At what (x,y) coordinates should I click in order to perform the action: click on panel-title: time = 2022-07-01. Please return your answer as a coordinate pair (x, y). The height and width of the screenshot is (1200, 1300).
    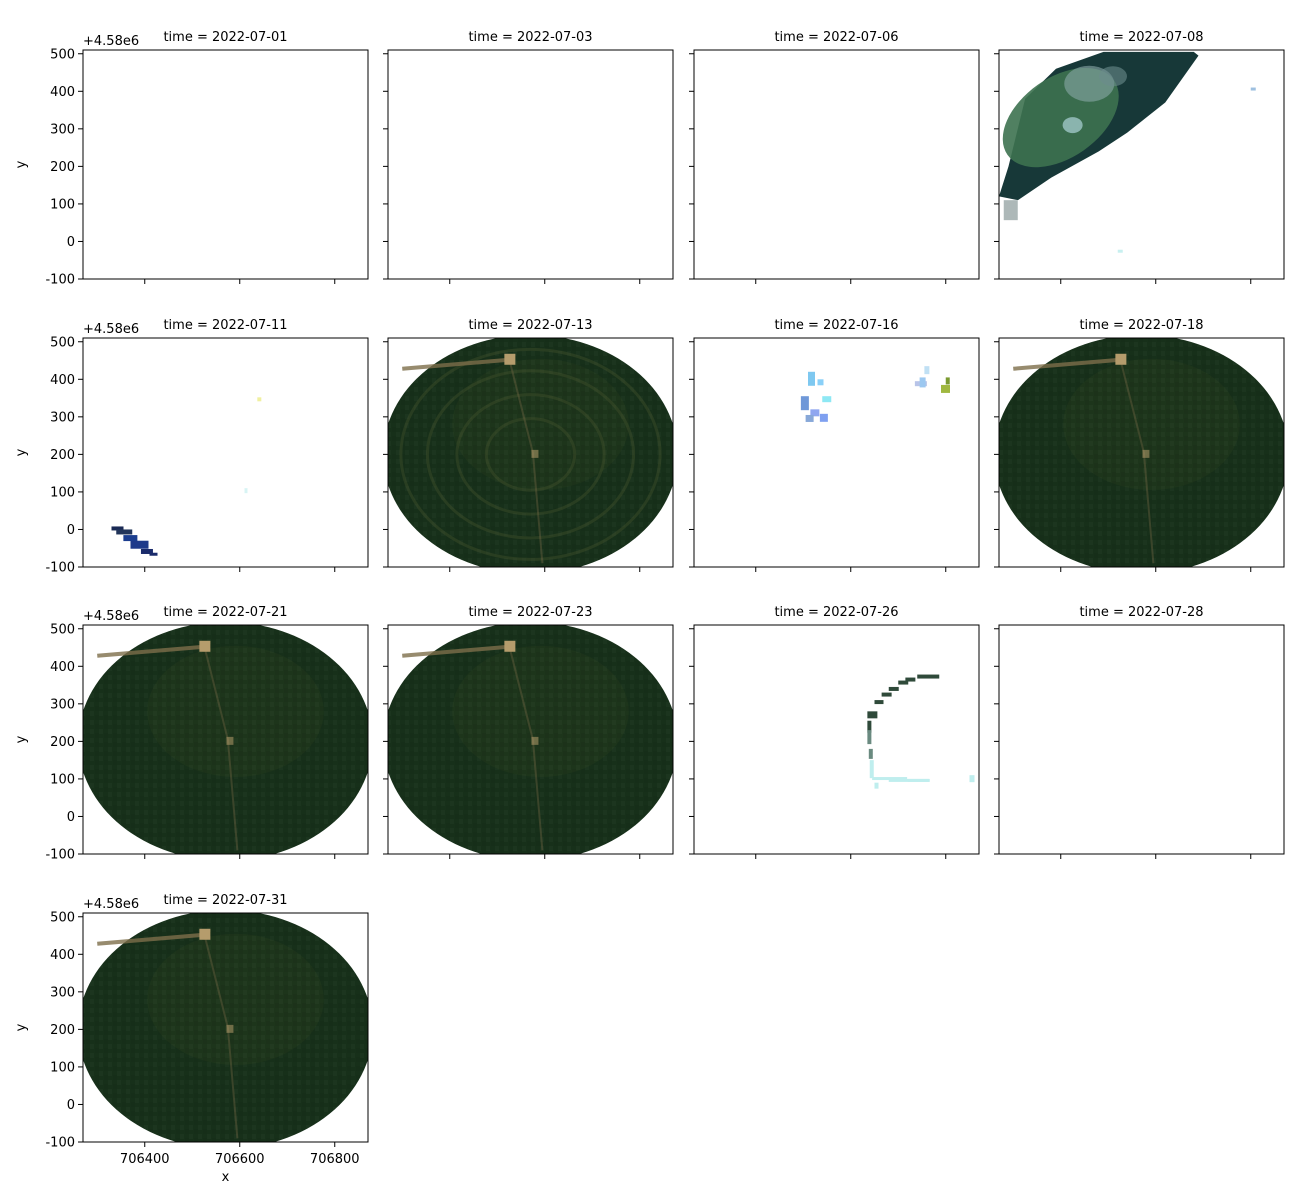
    Looking at the image, I should click on (225, 37).